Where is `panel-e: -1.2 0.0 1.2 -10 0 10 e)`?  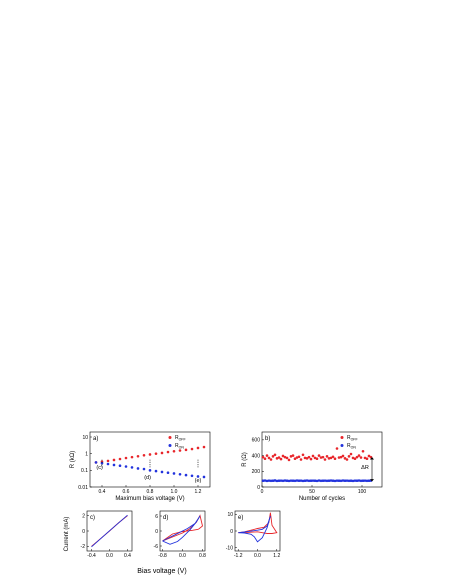 panel-e: -1.2 0.0 1.2 -10 0 10 e) is located at coordinates (253, 534).